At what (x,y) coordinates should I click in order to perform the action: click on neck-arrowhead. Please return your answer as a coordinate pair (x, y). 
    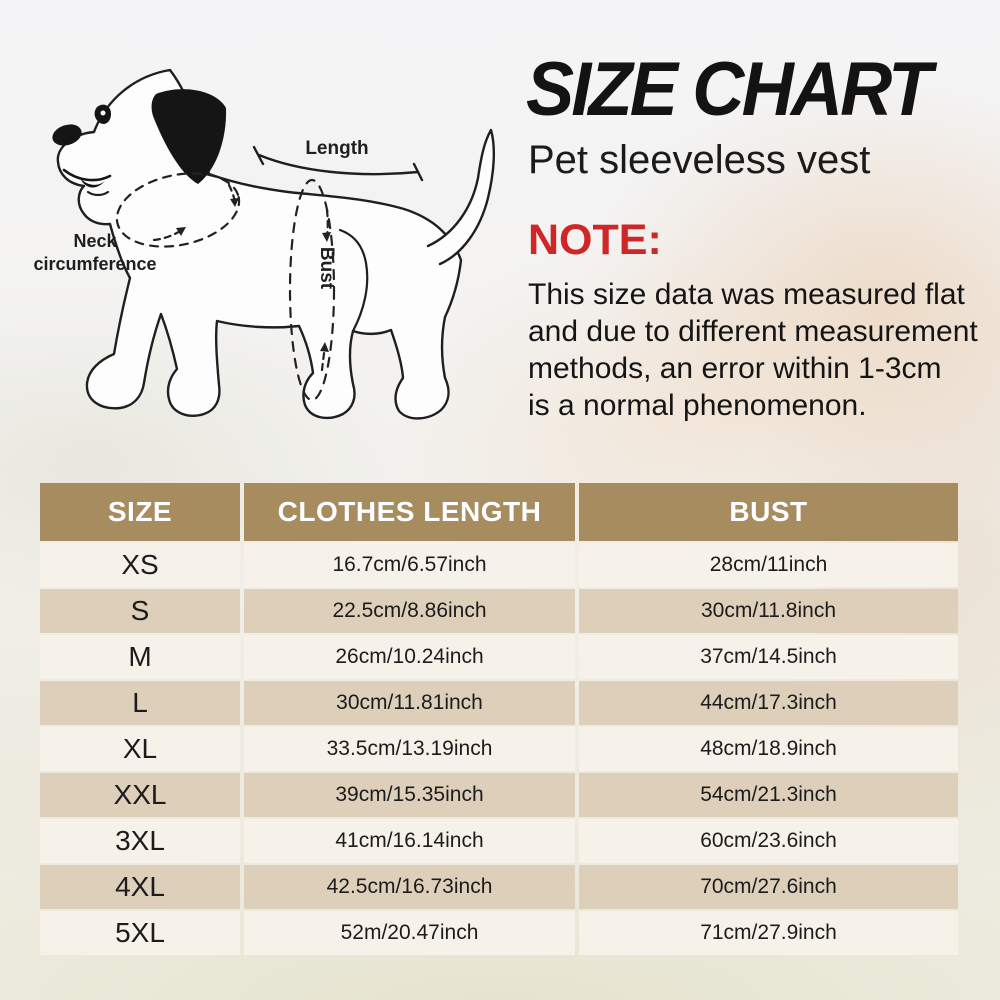
    Looking at the image, I should click on (181, 231).